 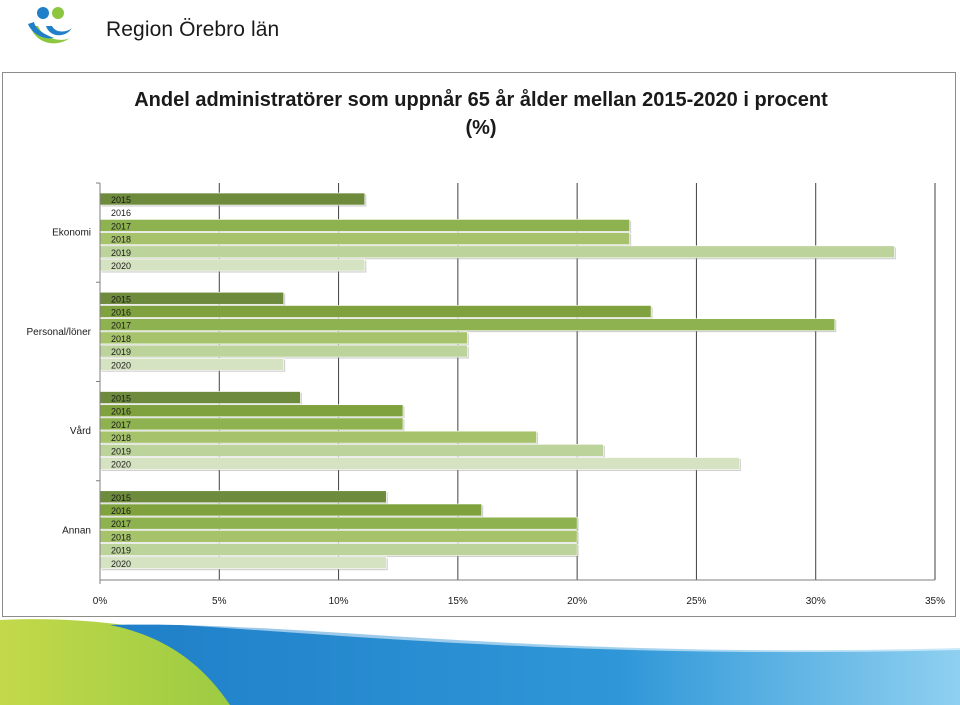 What do you see at coordinates (100, 601) in the screenshot?
I see `x-tick-label: 0%` at bounding box center [100, 601].